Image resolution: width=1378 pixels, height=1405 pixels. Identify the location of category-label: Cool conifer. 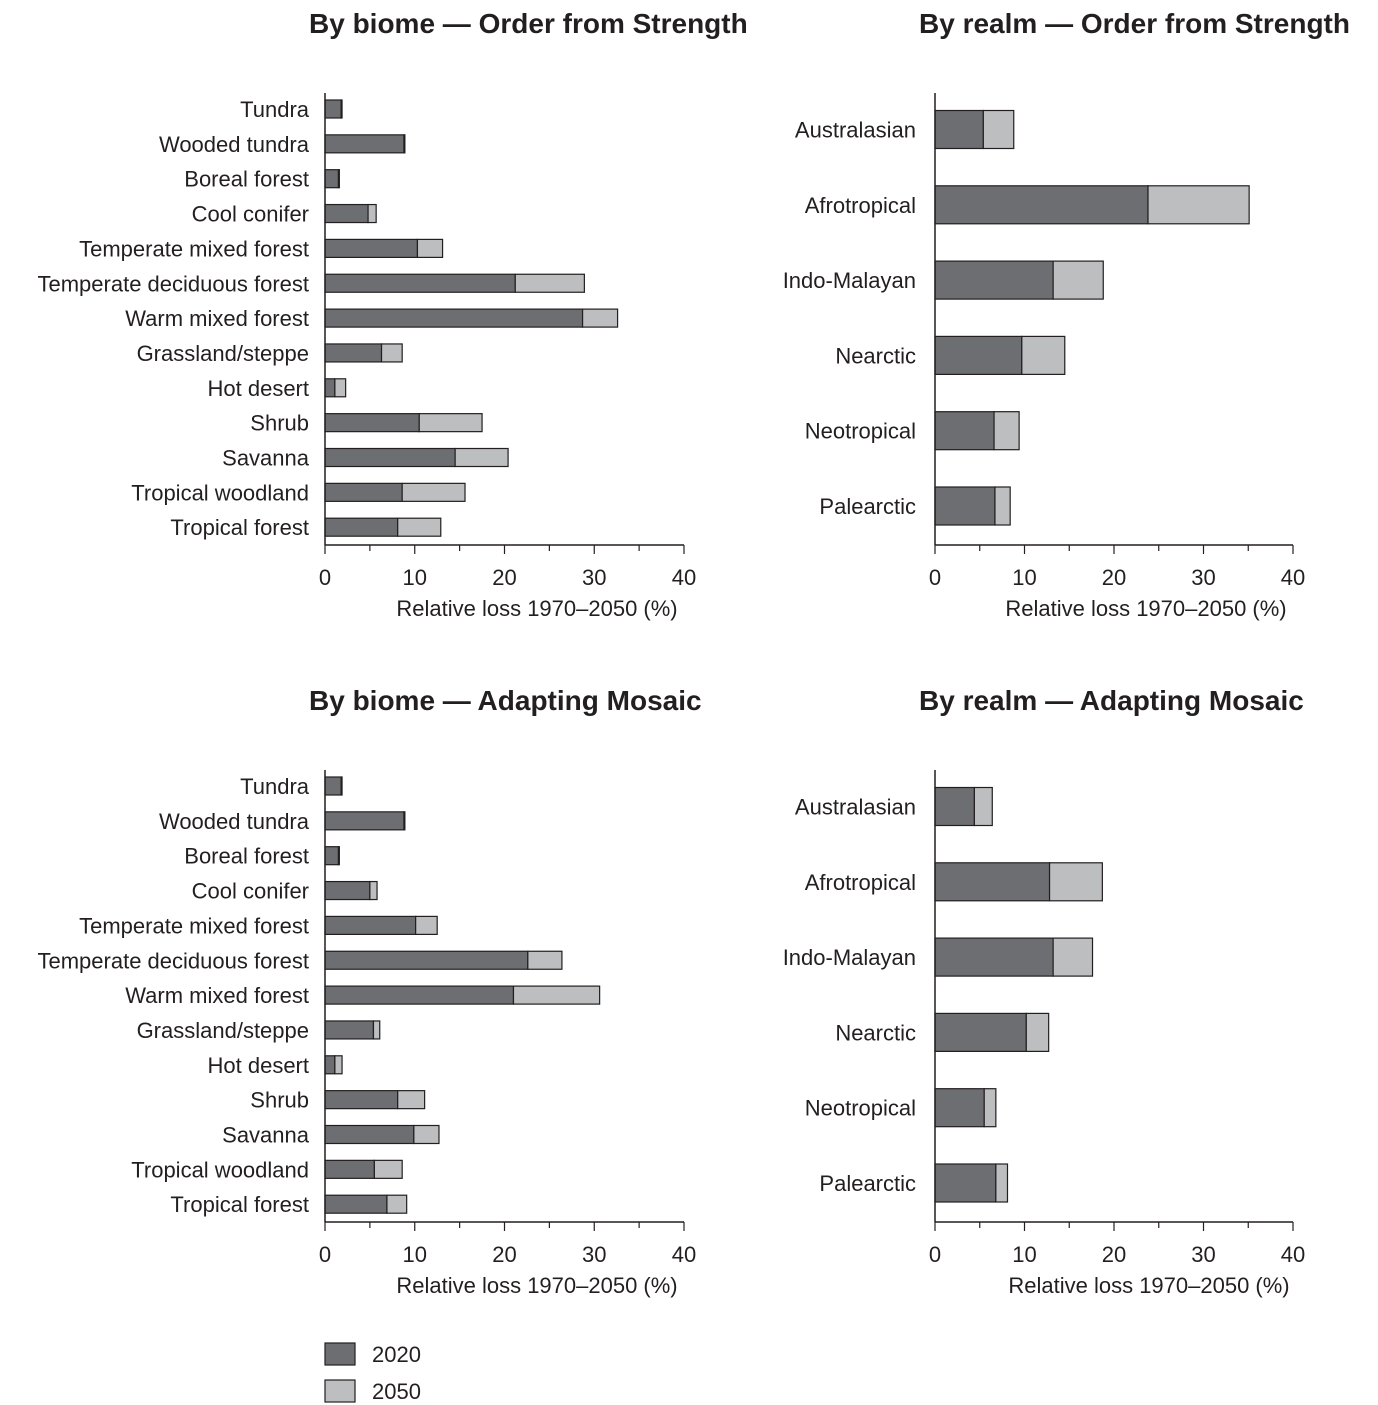
(250, 214).